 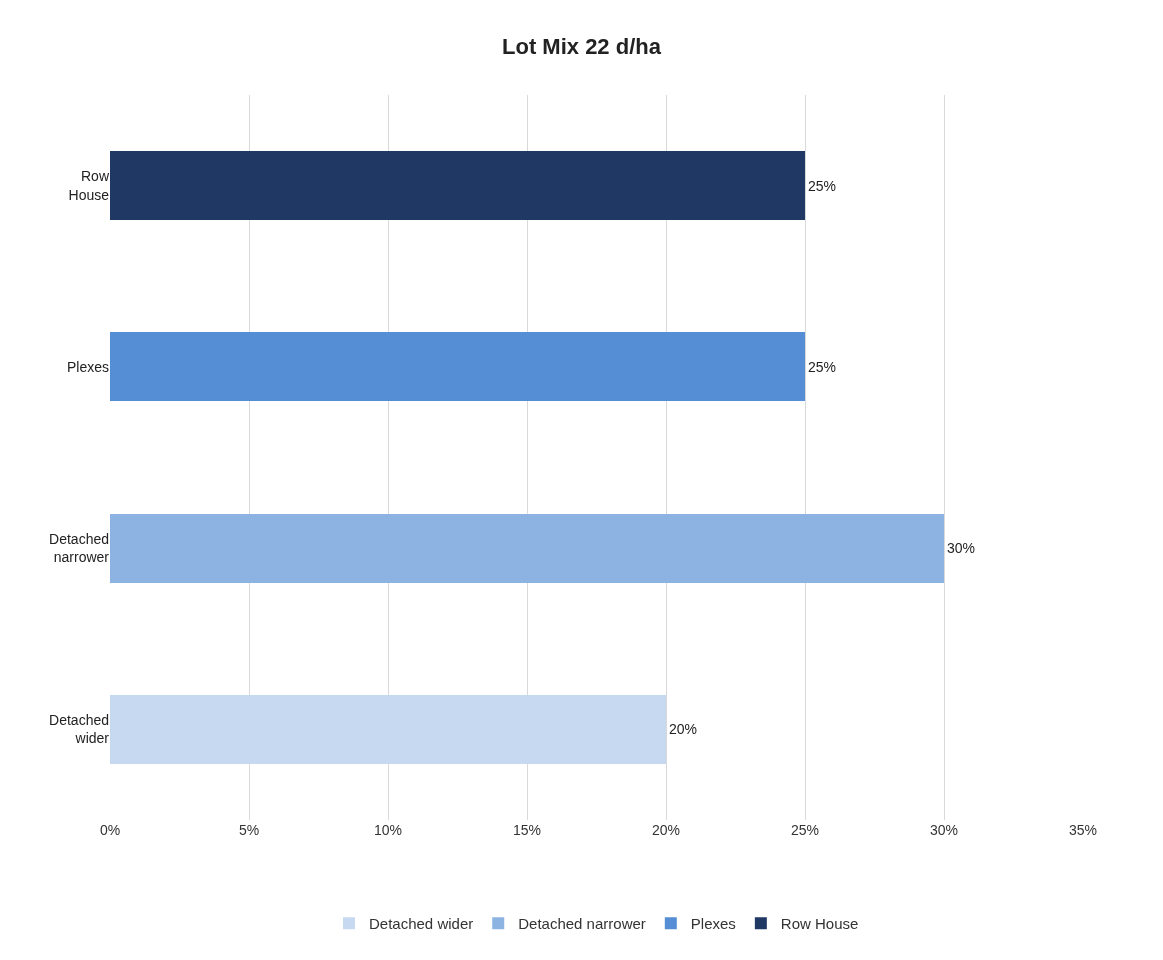 What do you see at coordinates (110, 830) in the screenshot?
I see `x-tick-label: 0%` at bounding box center [110, 830].